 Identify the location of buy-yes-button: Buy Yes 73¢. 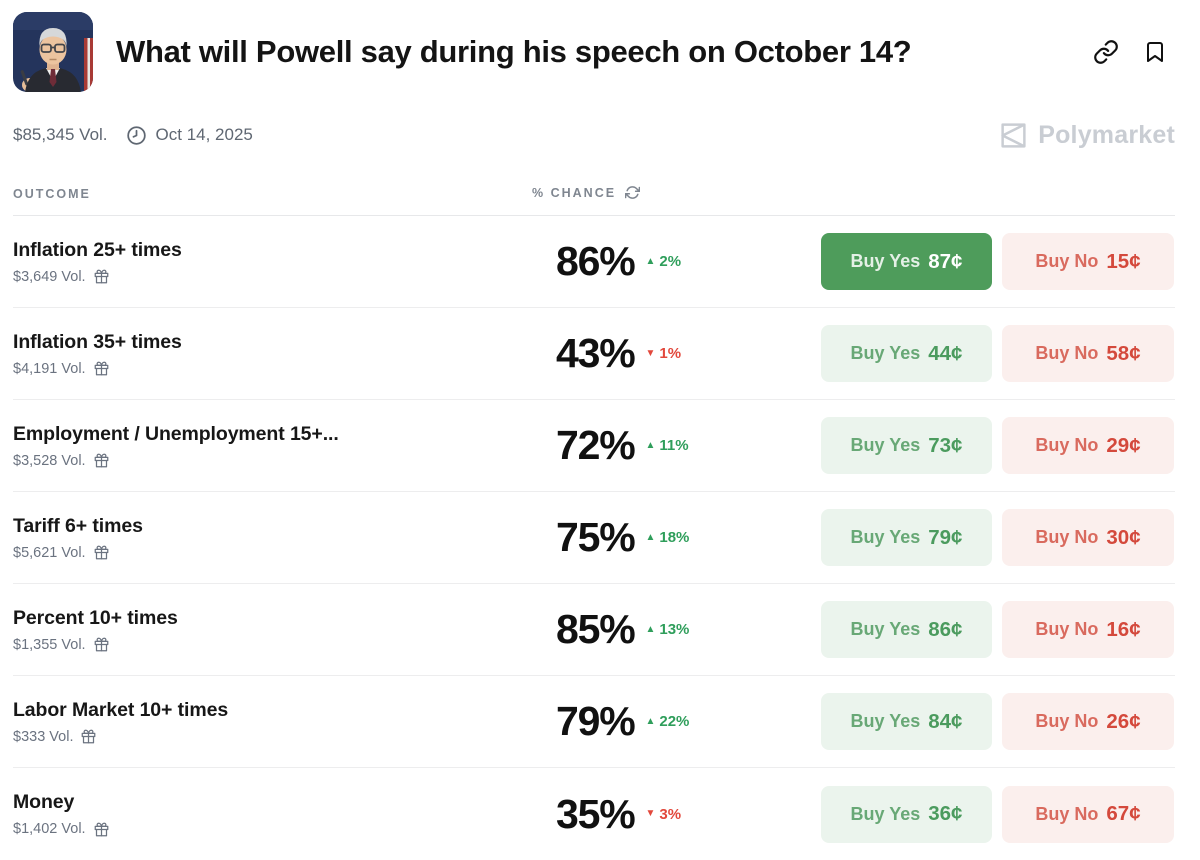
(906, 445).